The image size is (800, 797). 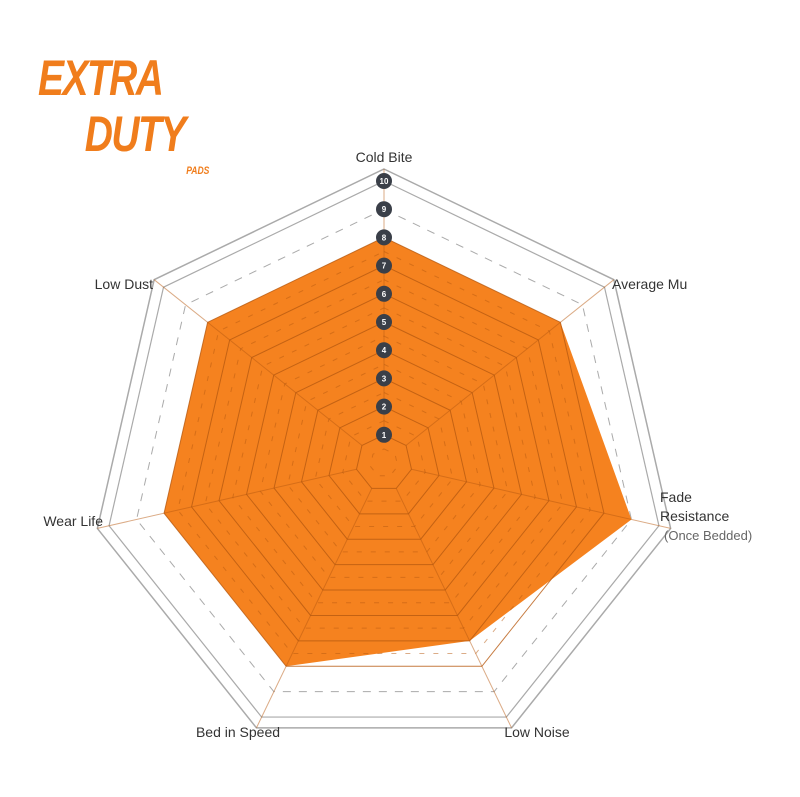 I want to click on tick-label: 7, so click(x=384, y=266).